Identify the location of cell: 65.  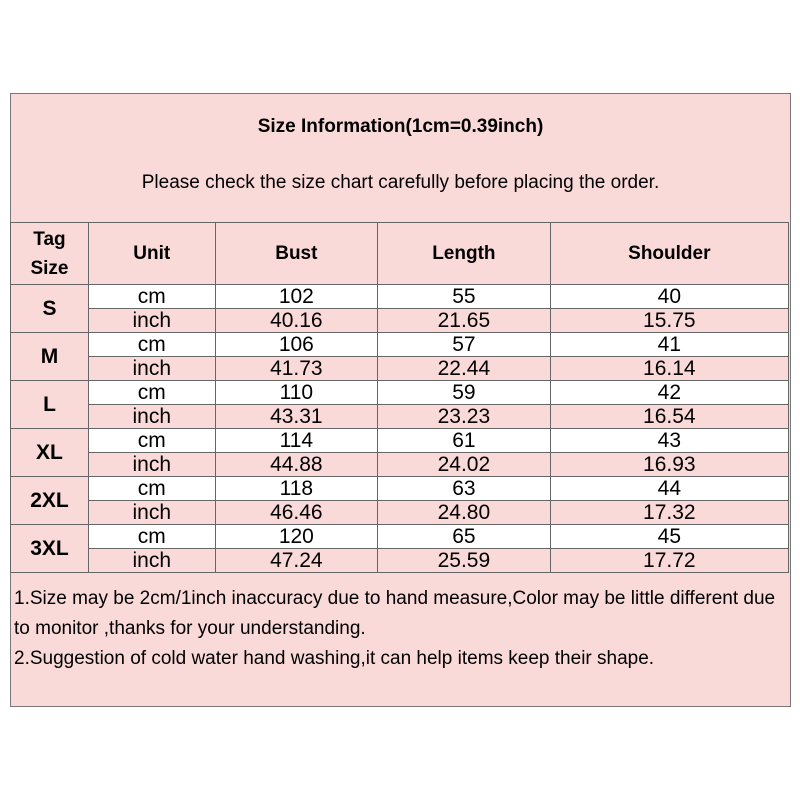
(464, 536).